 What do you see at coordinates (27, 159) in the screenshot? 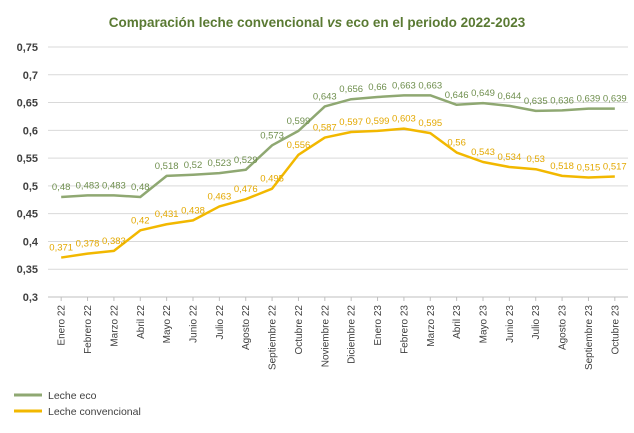
I see `y-tick-label: 0,55` at bounding box center [27, 159].